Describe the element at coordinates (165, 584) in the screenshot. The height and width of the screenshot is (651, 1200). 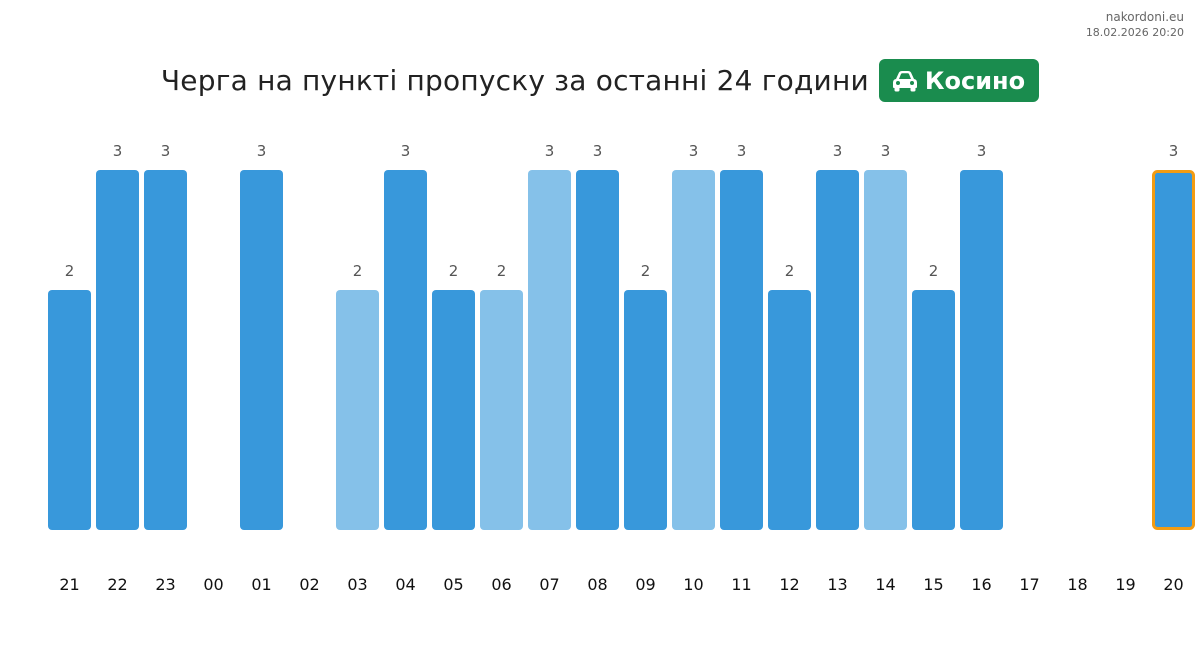
I see `x-tick-23: 23` at that location.